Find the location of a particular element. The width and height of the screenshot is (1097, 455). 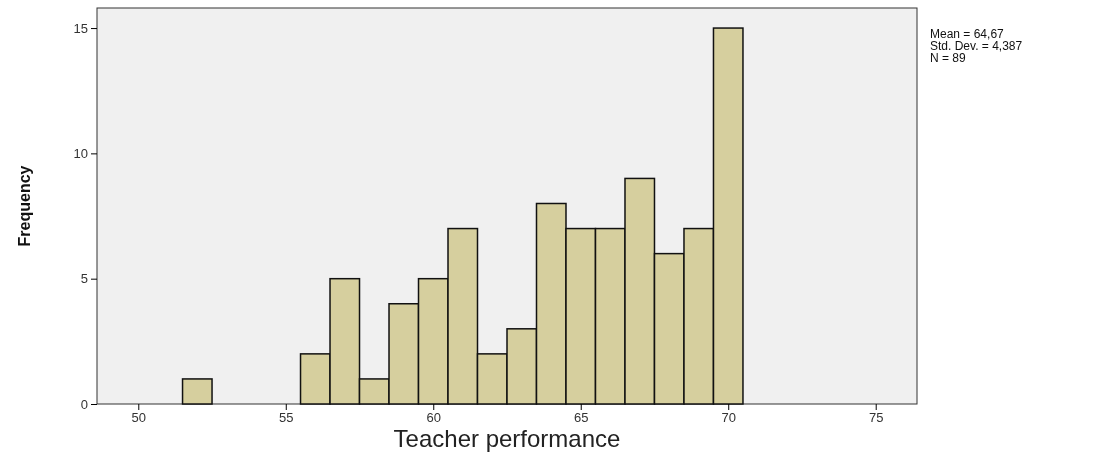

x-tick-label: 55 is located at coordinates (286, 418).